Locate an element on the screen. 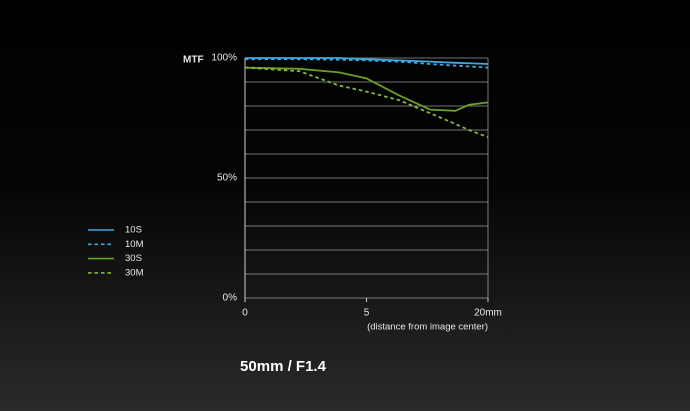  legend-label: 10M is located at coordinates (134, 244).